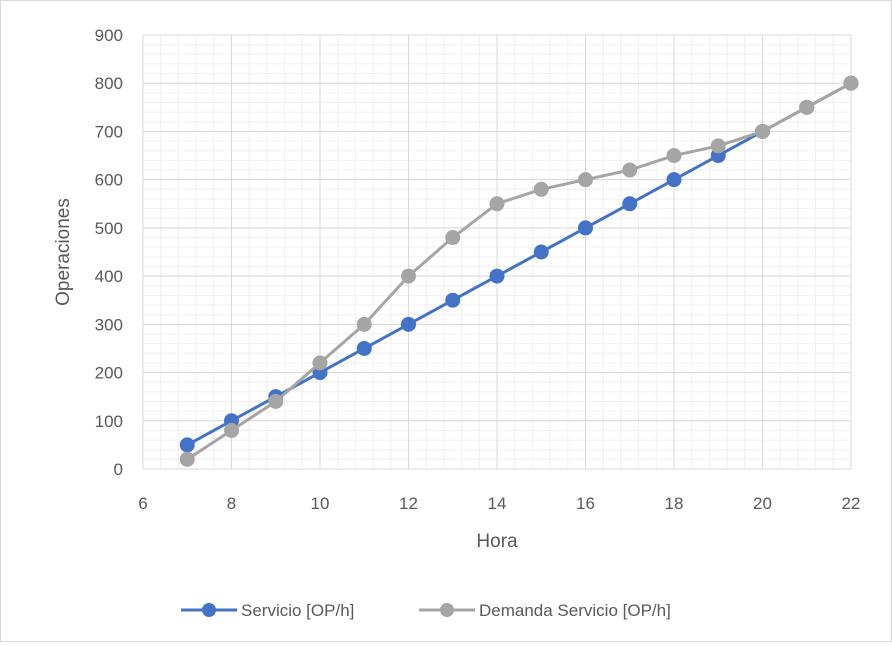 The height and width of the screenshot is (646, 892). Describe the element at coordinates (142, 503) in the screenshot. I see `x-tick-label: 6` at that location.